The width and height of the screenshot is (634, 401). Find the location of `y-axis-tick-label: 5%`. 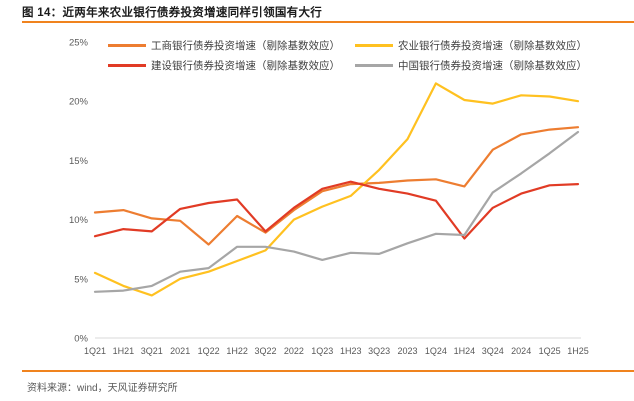

y-axis-tick-label: 5% is located at coordinates (81, 279).